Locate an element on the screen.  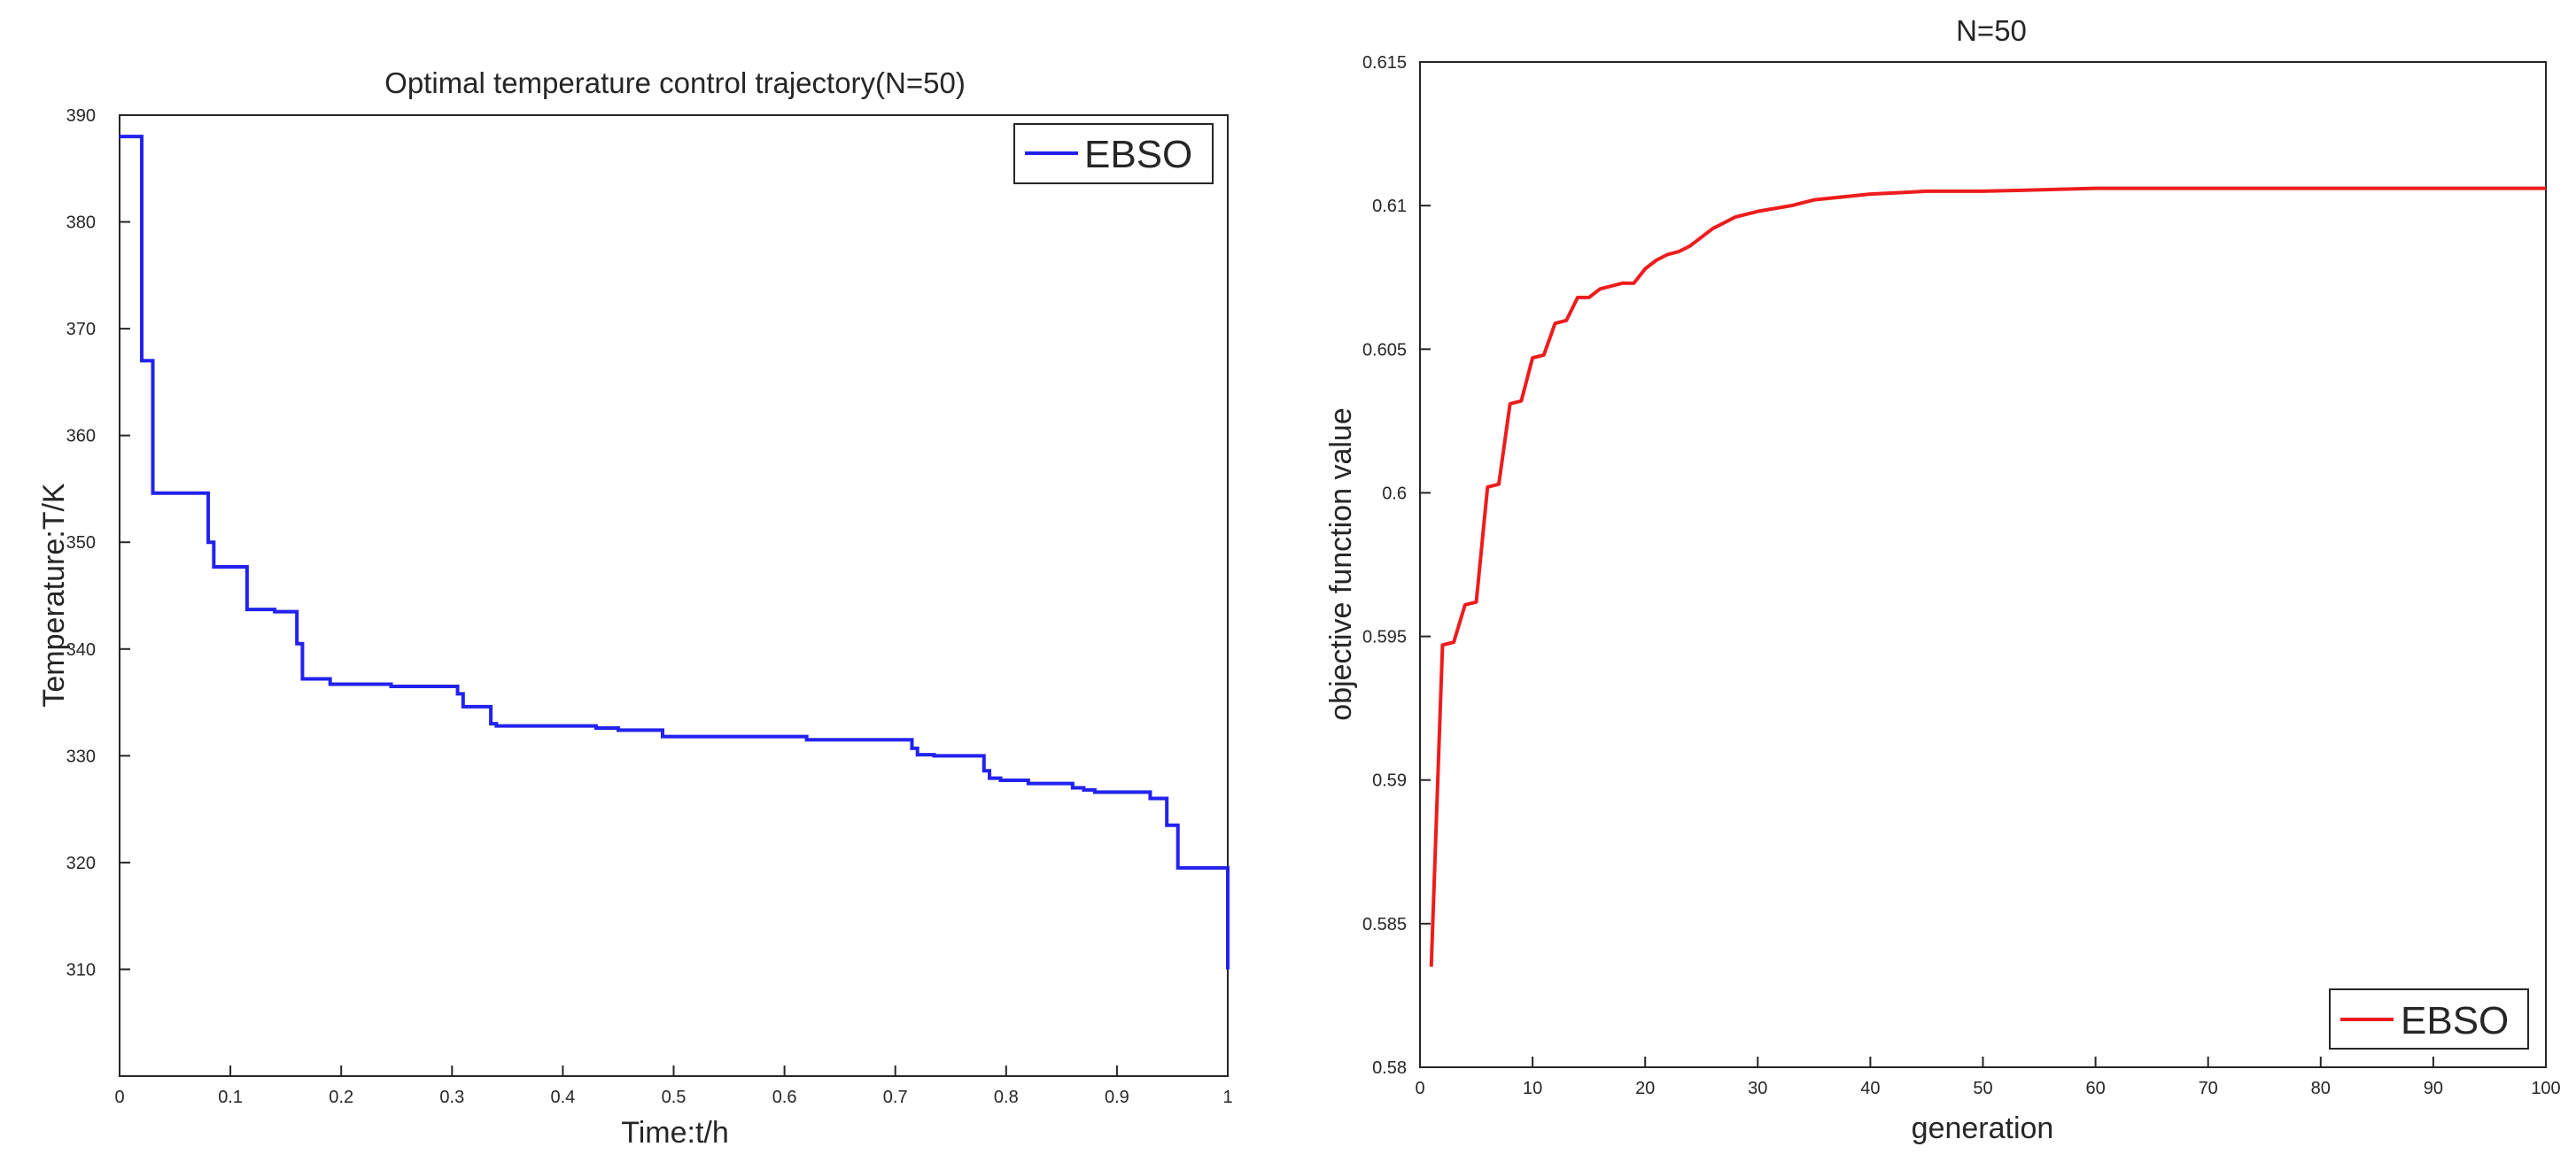
left-x-tick-label: 0.6 is located at coordinates (784, 1097).